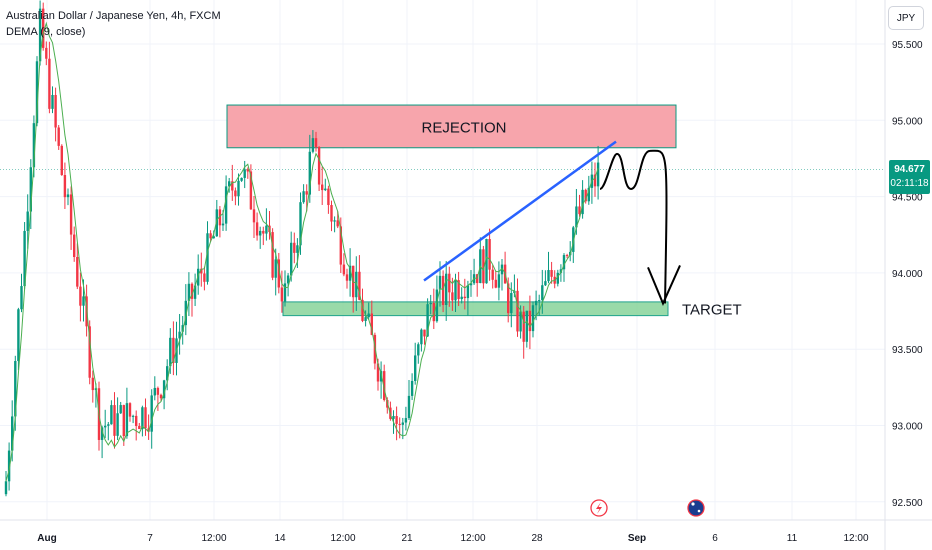 This screenshot has width=932, height=550. I want to click on time-tick-label: 7, so click(150, 538).